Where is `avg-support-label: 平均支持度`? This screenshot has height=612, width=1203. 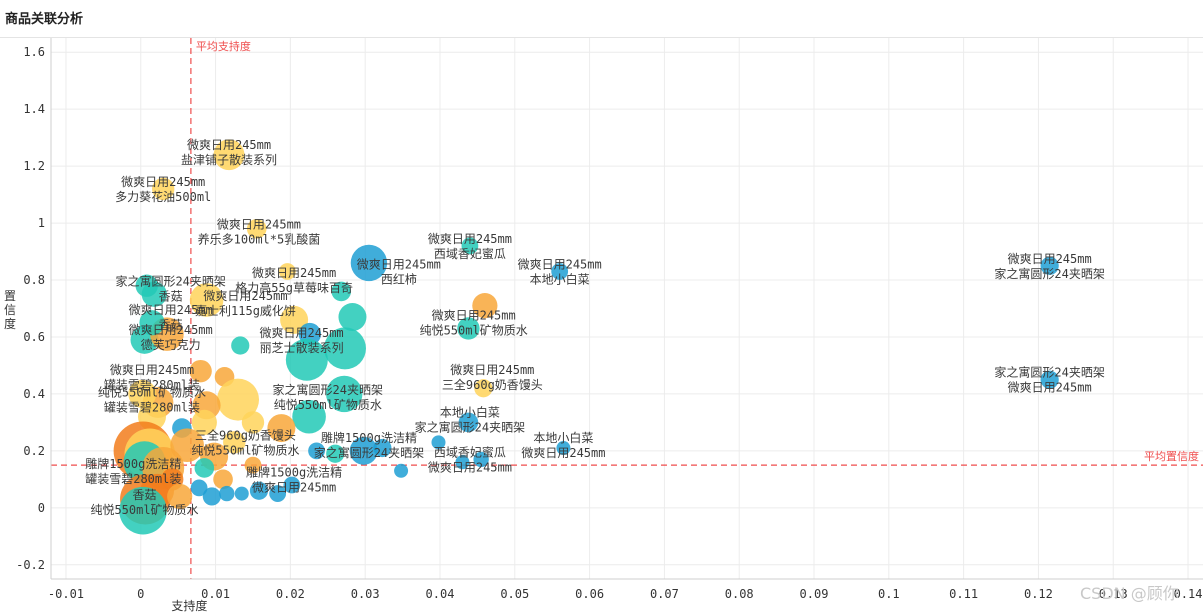
avg-support-label: 平均支持度 is located at coordinates (223, 46).